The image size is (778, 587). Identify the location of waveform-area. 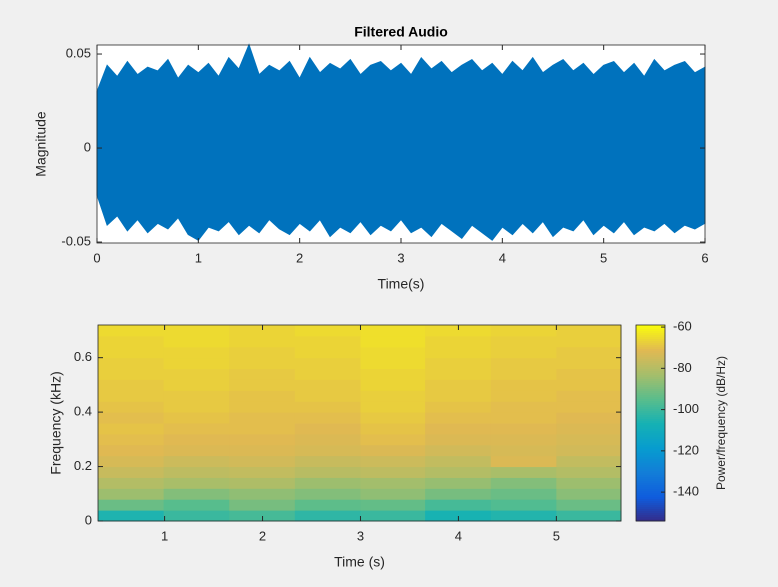
(401, 194).